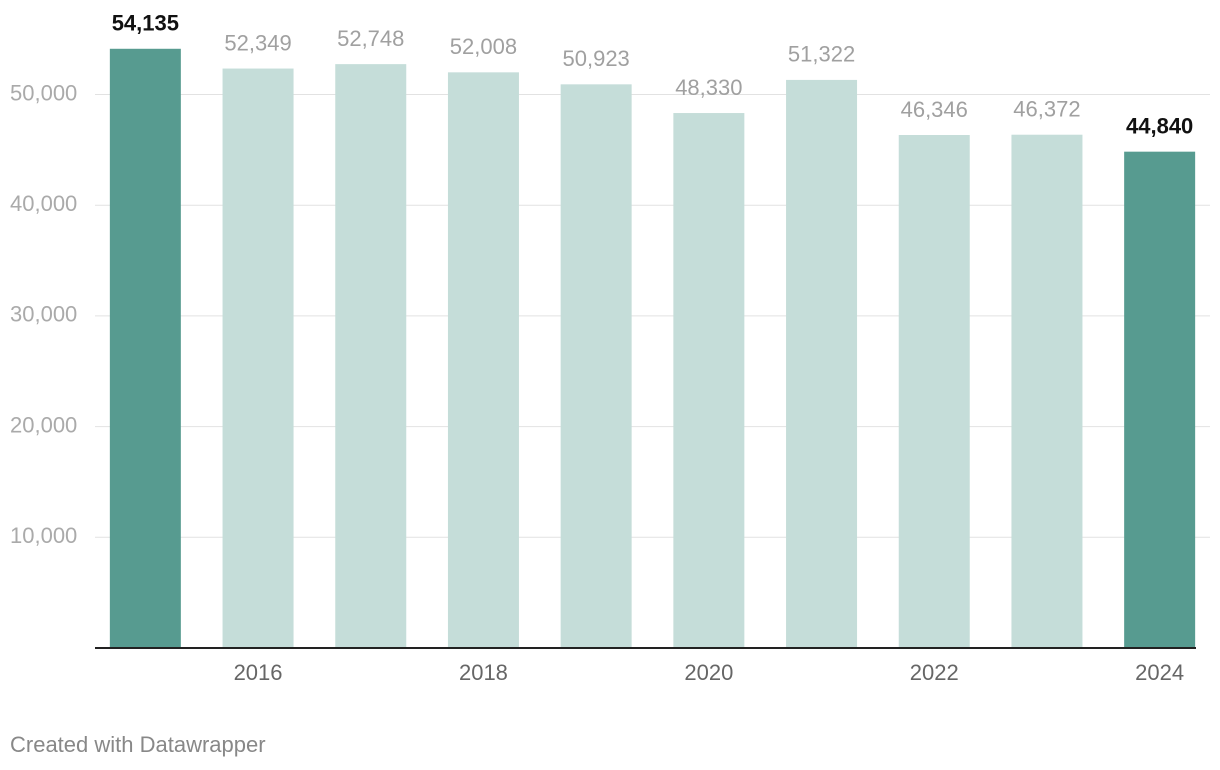  What do you see at coordinates (43, 314) in the screenshot?
I see `y-tick-label: 30,000` at bounding box center [43, 314].